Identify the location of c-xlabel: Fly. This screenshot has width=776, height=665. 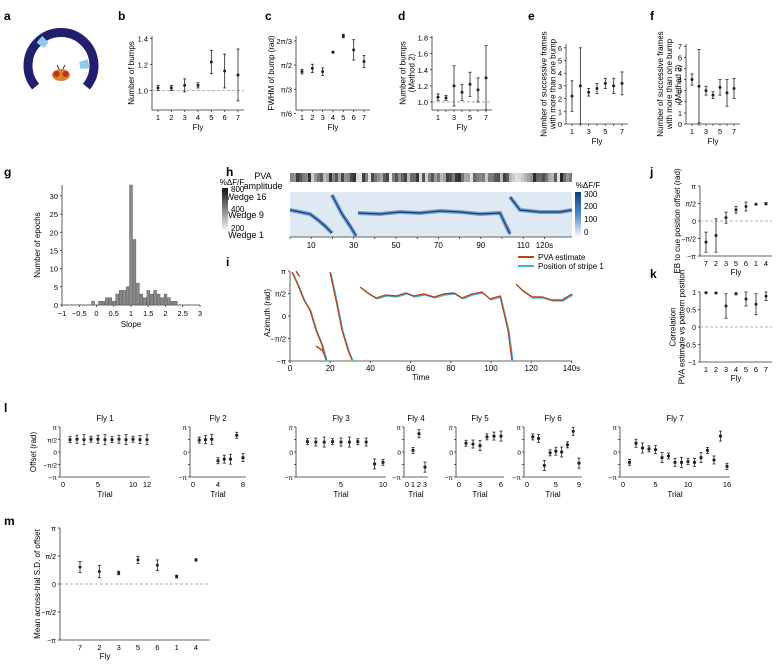
(333, 127).